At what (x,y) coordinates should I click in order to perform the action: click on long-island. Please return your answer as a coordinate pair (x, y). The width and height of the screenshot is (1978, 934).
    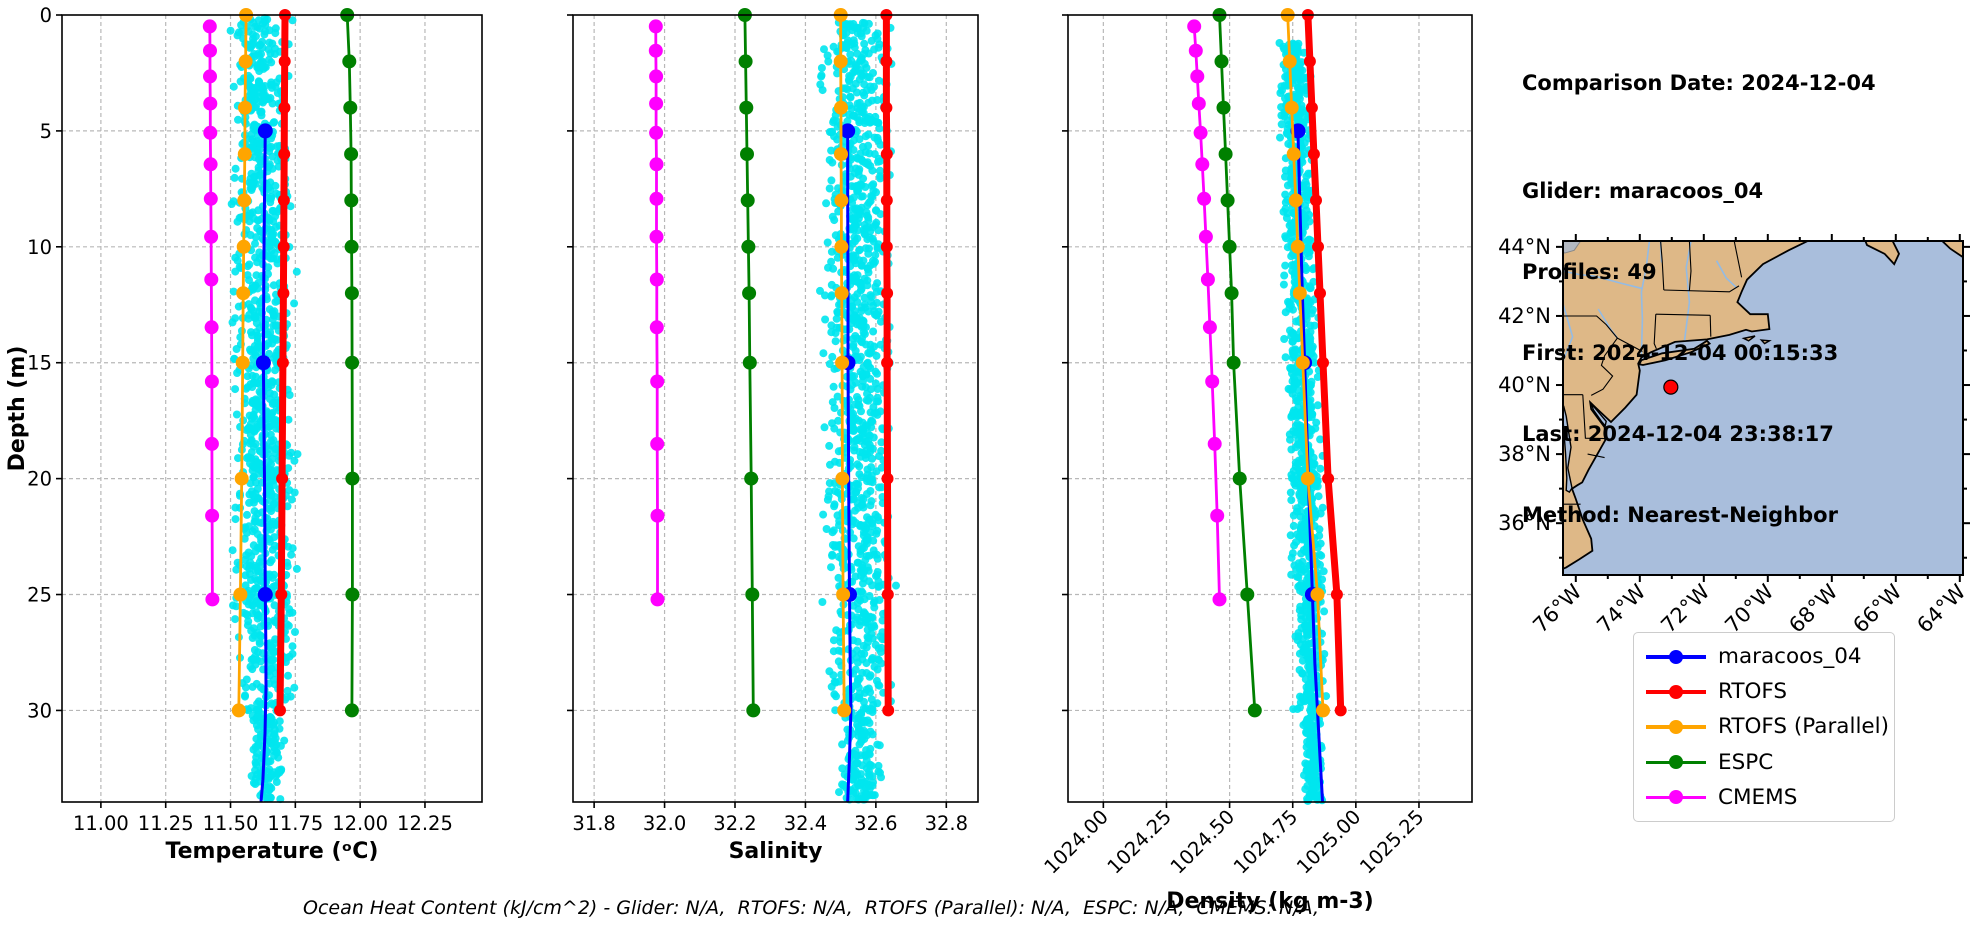
    Looking at the image, I should click on (1674, 352).